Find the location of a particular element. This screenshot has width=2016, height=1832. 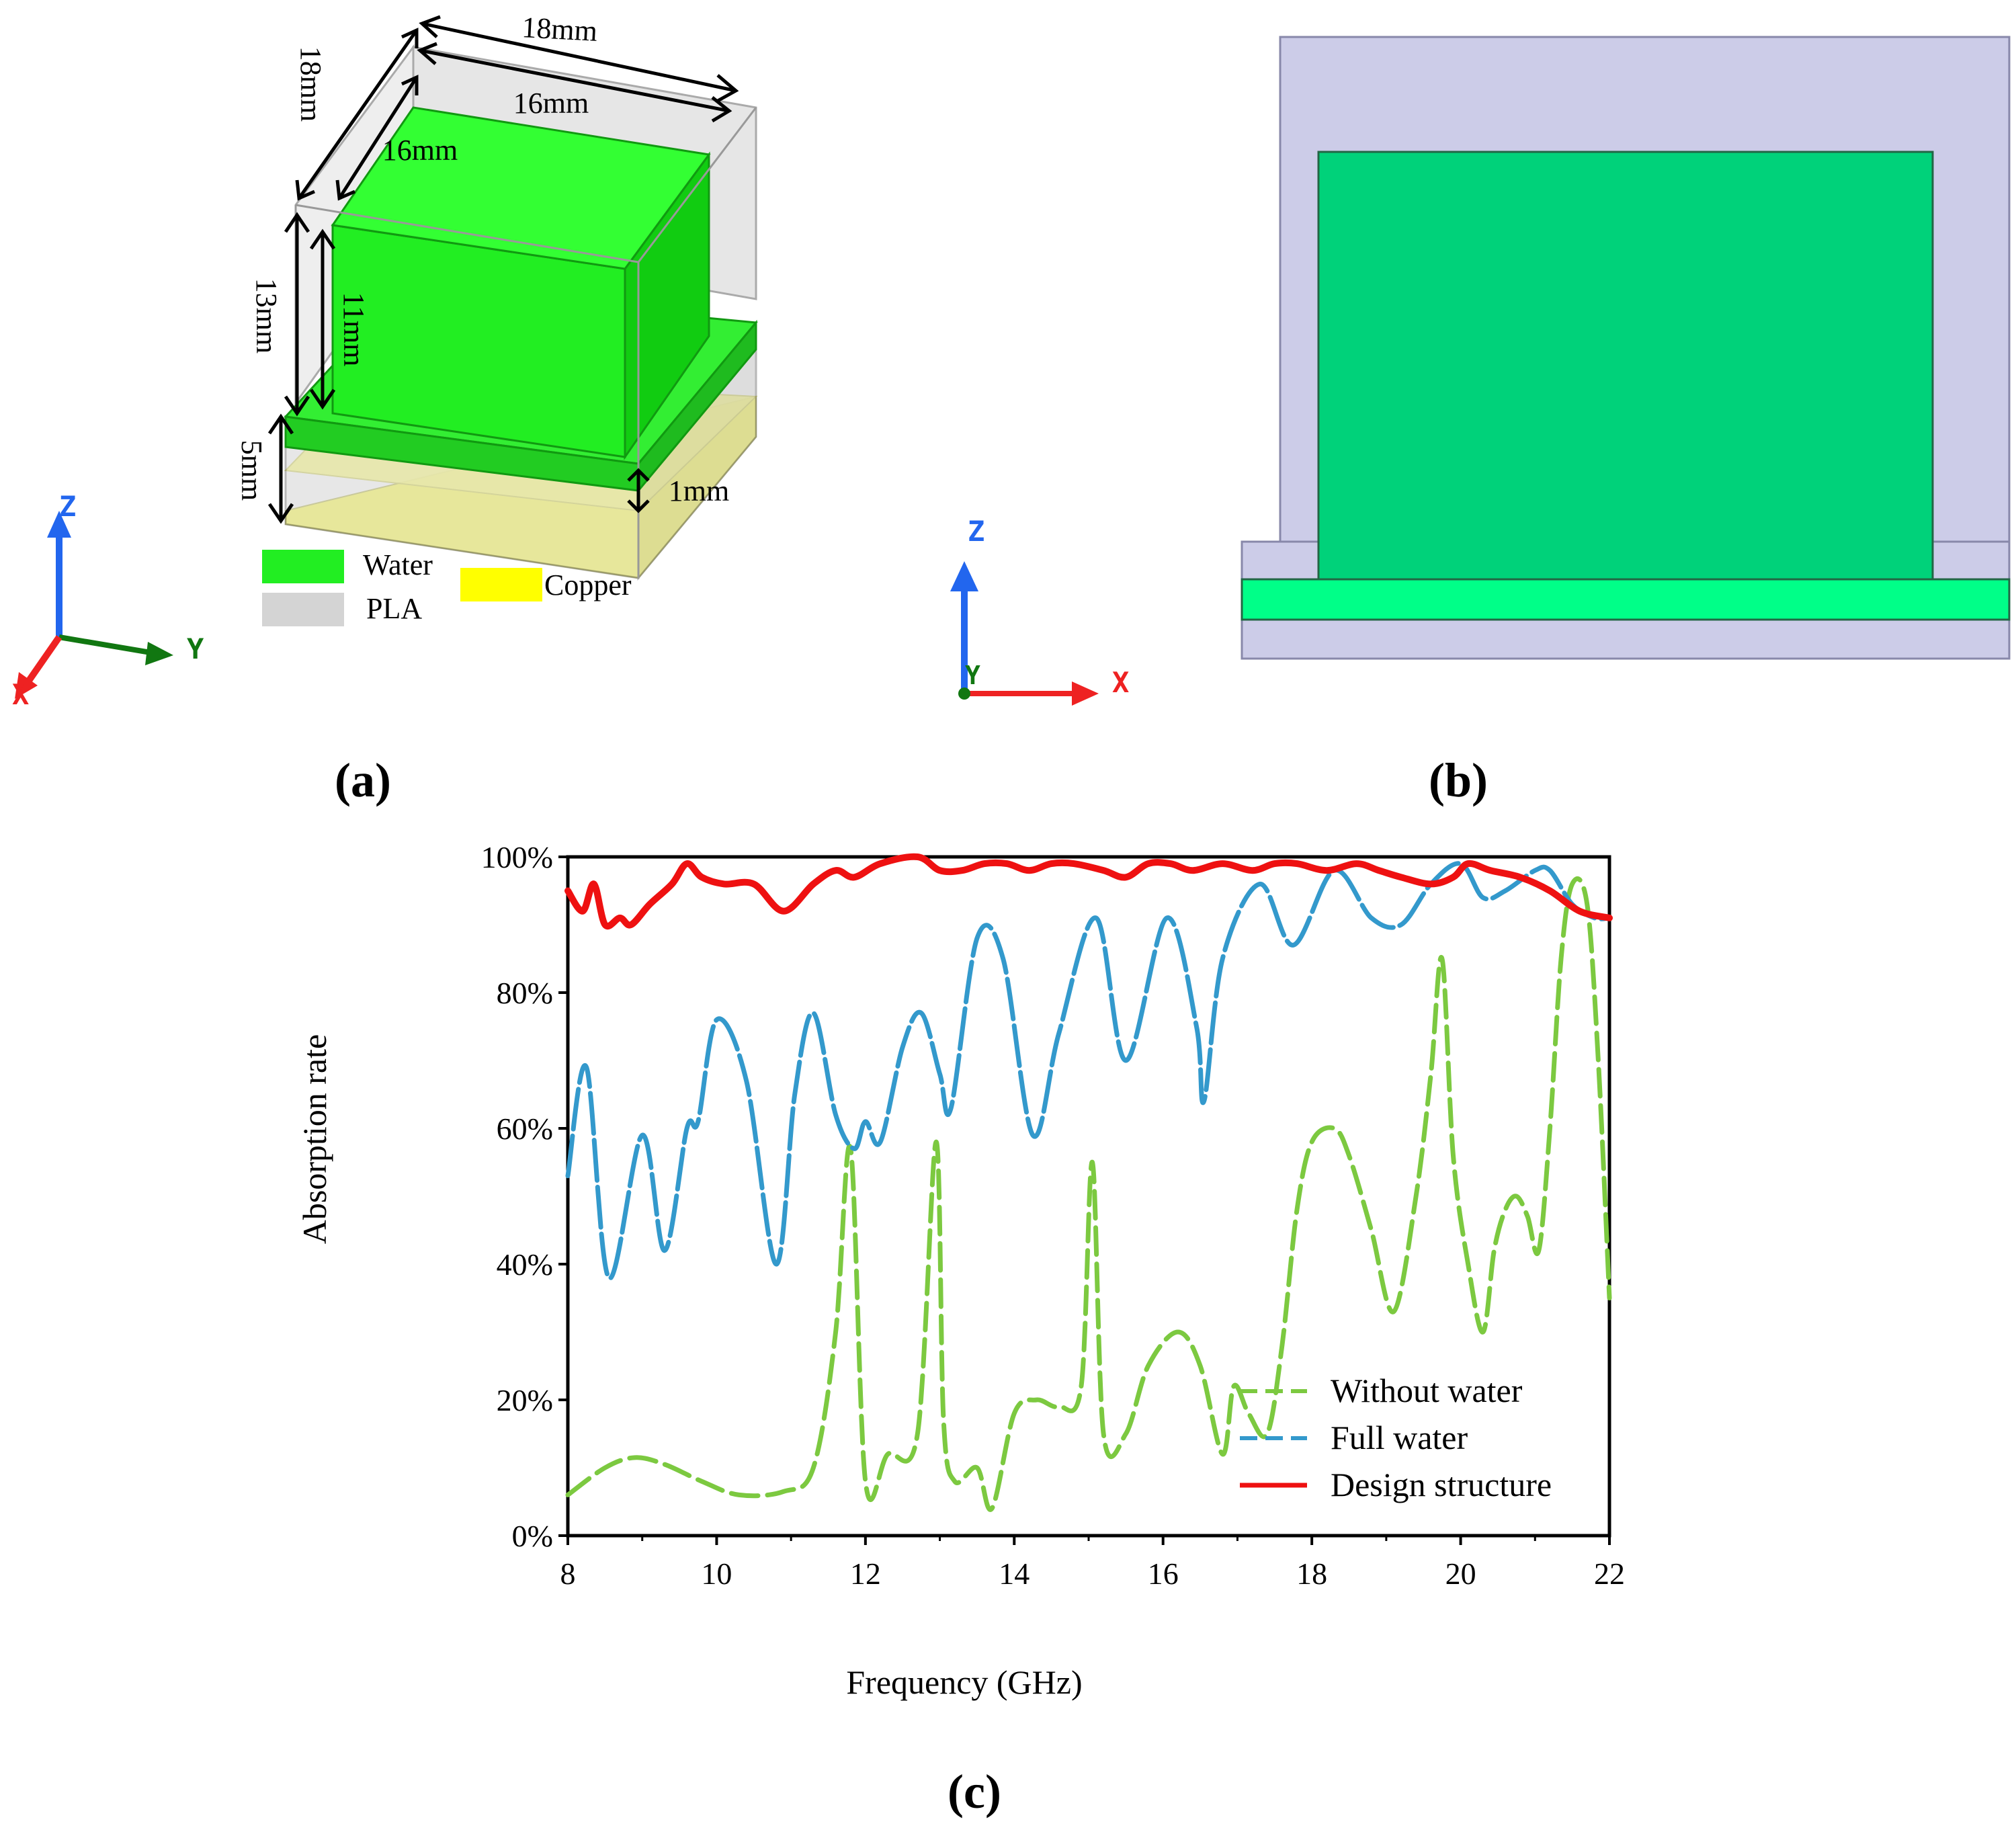

series-line-full-water is located at coordinates (1089, 1071).